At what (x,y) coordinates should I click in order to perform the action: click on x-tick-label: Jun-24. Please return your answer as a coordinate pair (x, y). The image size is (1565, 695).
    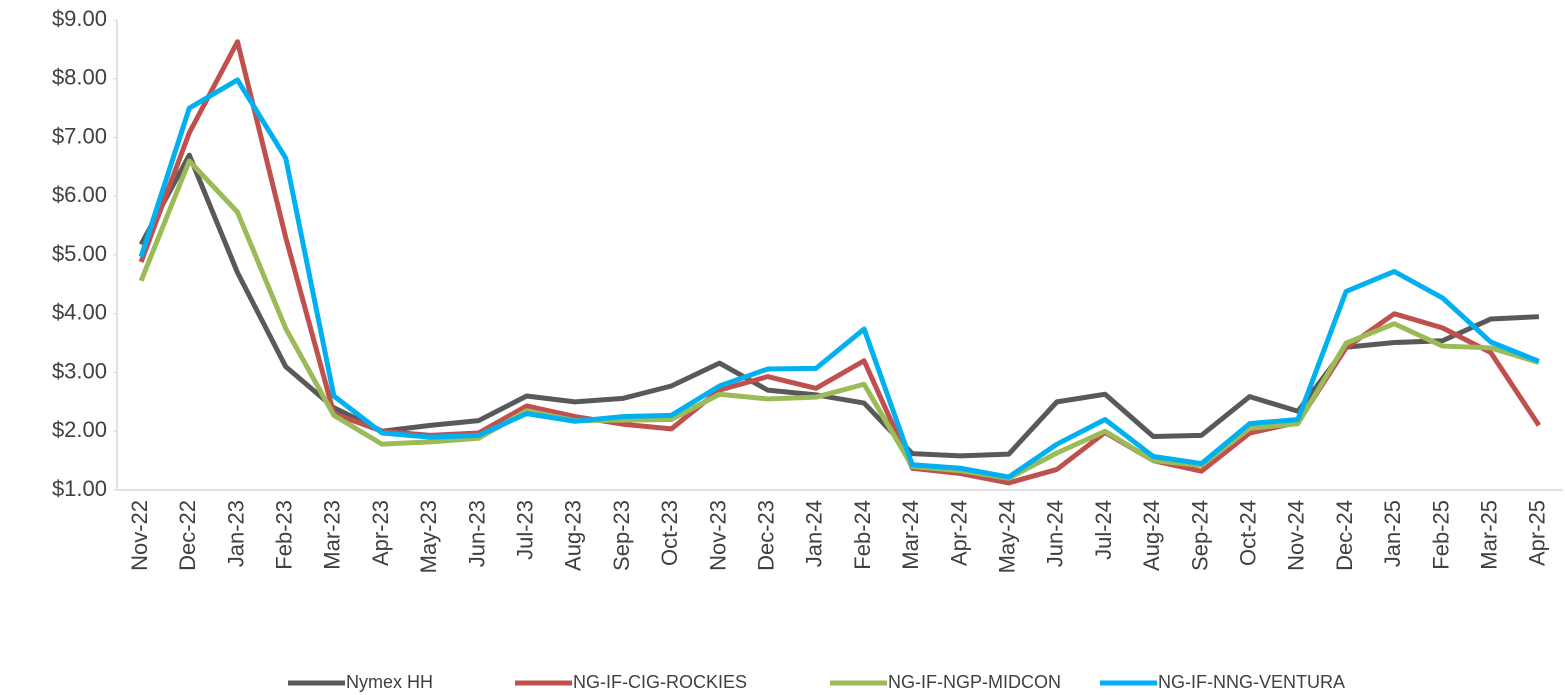
    Looking at the image, I should click on (1055, 533).